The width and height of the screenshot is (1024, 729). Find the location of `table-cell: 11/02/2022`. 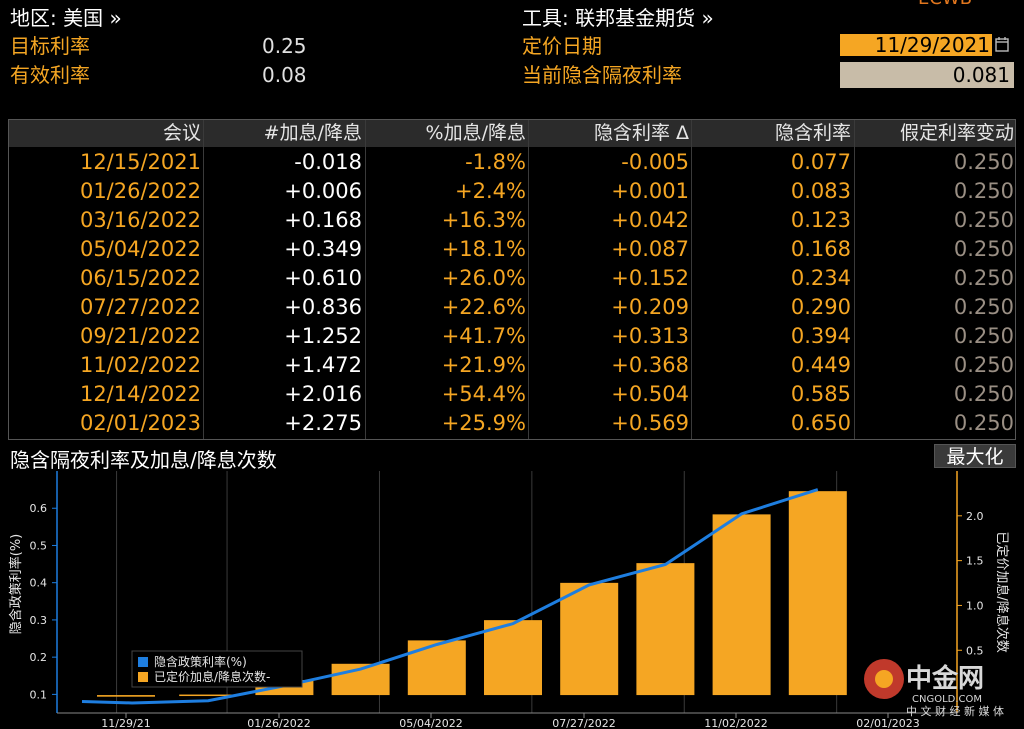

table-cell: 11/02/2022 is located at coordinates (140, 365).